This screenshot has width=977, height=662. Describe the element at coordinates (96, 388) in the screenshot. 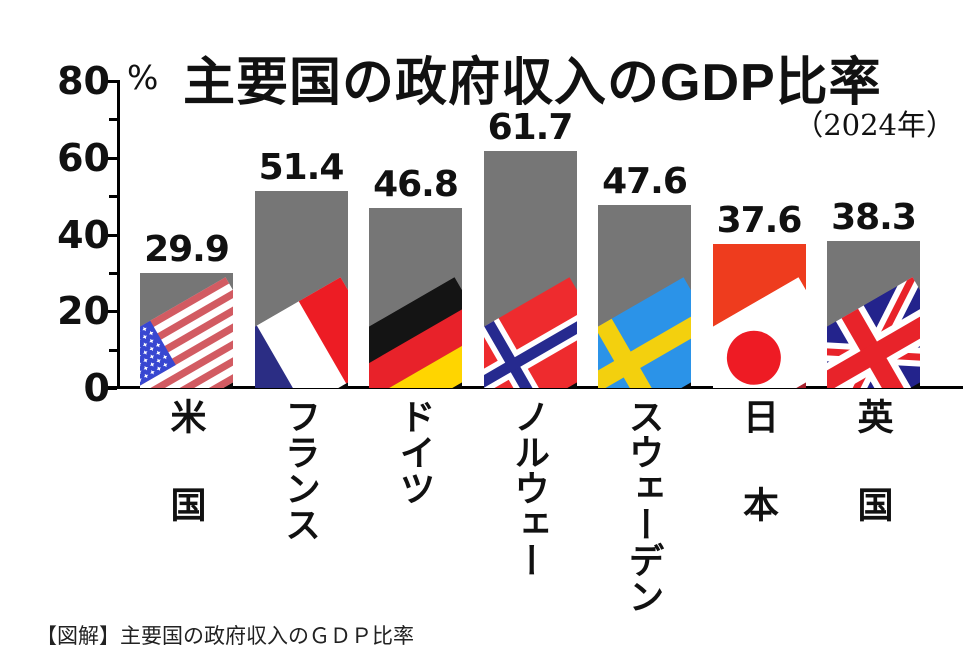

I see `y-axis-tick-label: 0` at that location.